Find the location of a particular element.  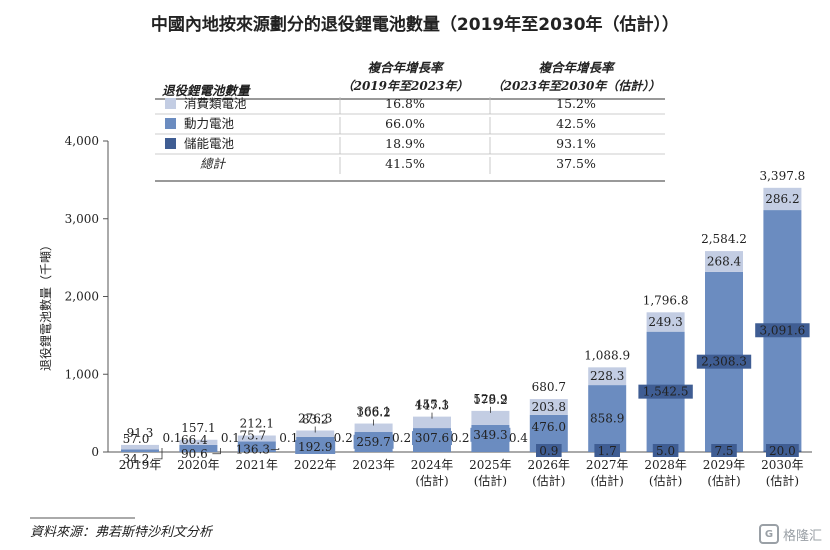

bar-stack: 3,397.8 286.2 3,091.6 20.0 is located at coordinates (782, 313).